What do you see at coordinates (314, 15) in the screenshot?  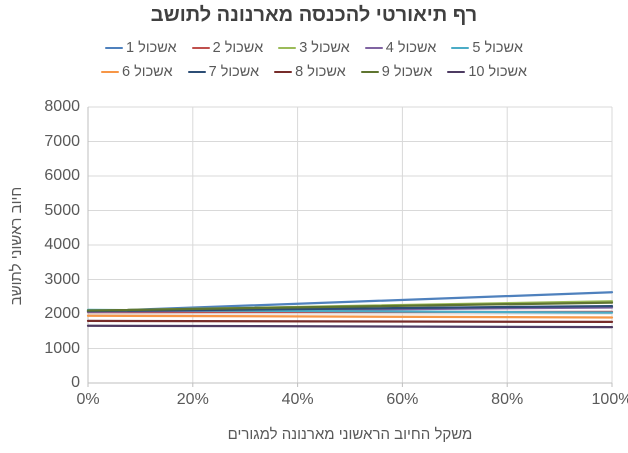 I see `chart-title: רף תיאורטי להכנסה מארנונה לתושב` at bounding box center [314, 15].